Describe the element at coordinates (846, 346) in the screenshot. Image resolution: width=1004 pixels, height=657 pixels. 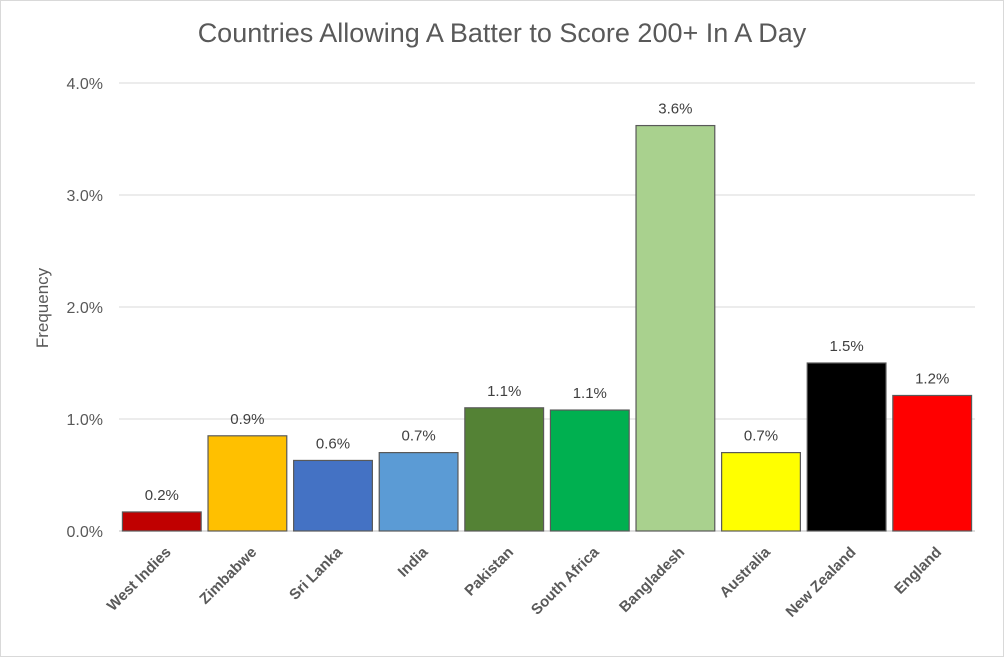
I see `data-label: 1.5%` at that location.